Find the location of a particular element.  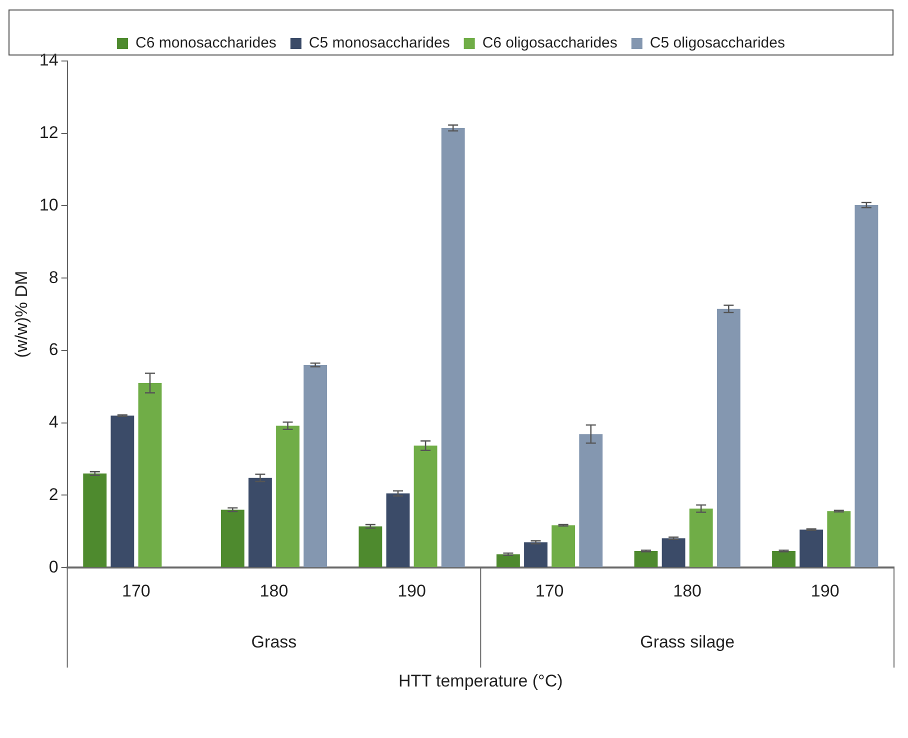

x-axis-title: HTT temperature (°C) is located at coordinates (480, 680).